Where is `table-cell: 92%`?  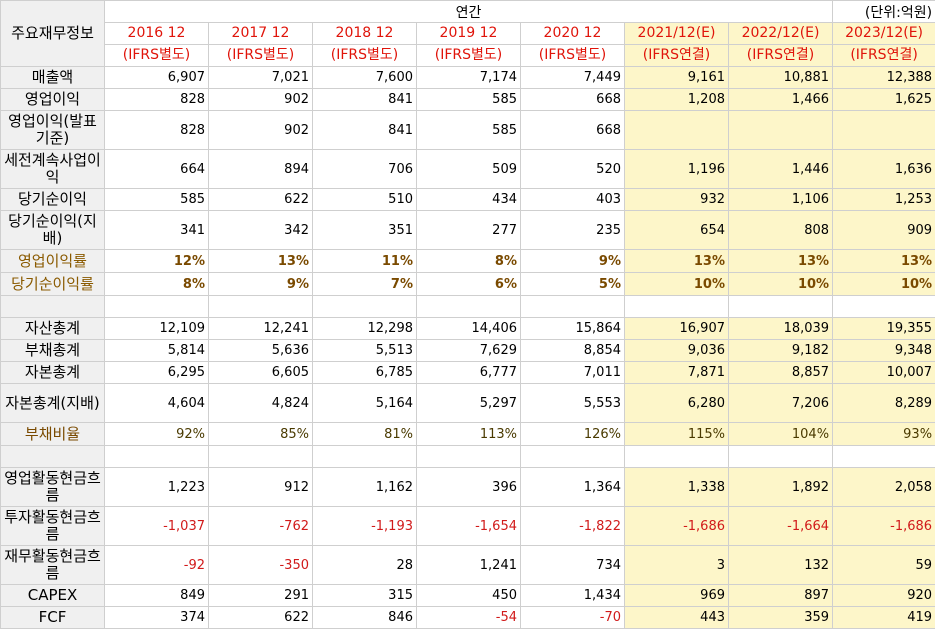 table-cell: 92% is located at coordinates (156, 434).